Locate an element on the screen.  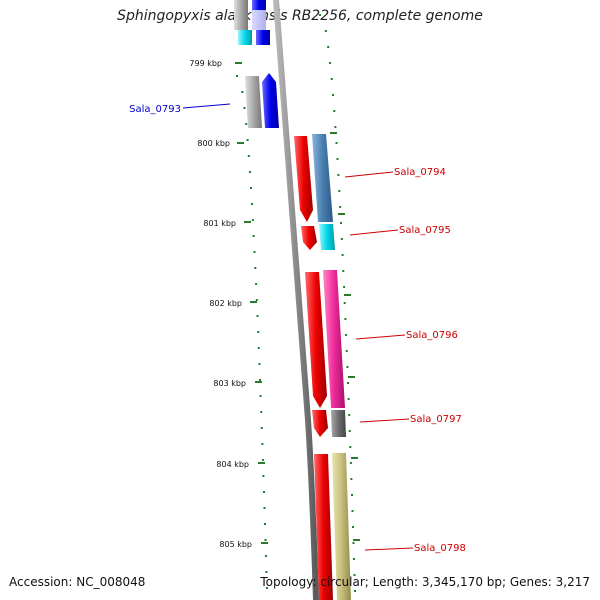
inner-minor-ticks is located at coordinates (252, 332).